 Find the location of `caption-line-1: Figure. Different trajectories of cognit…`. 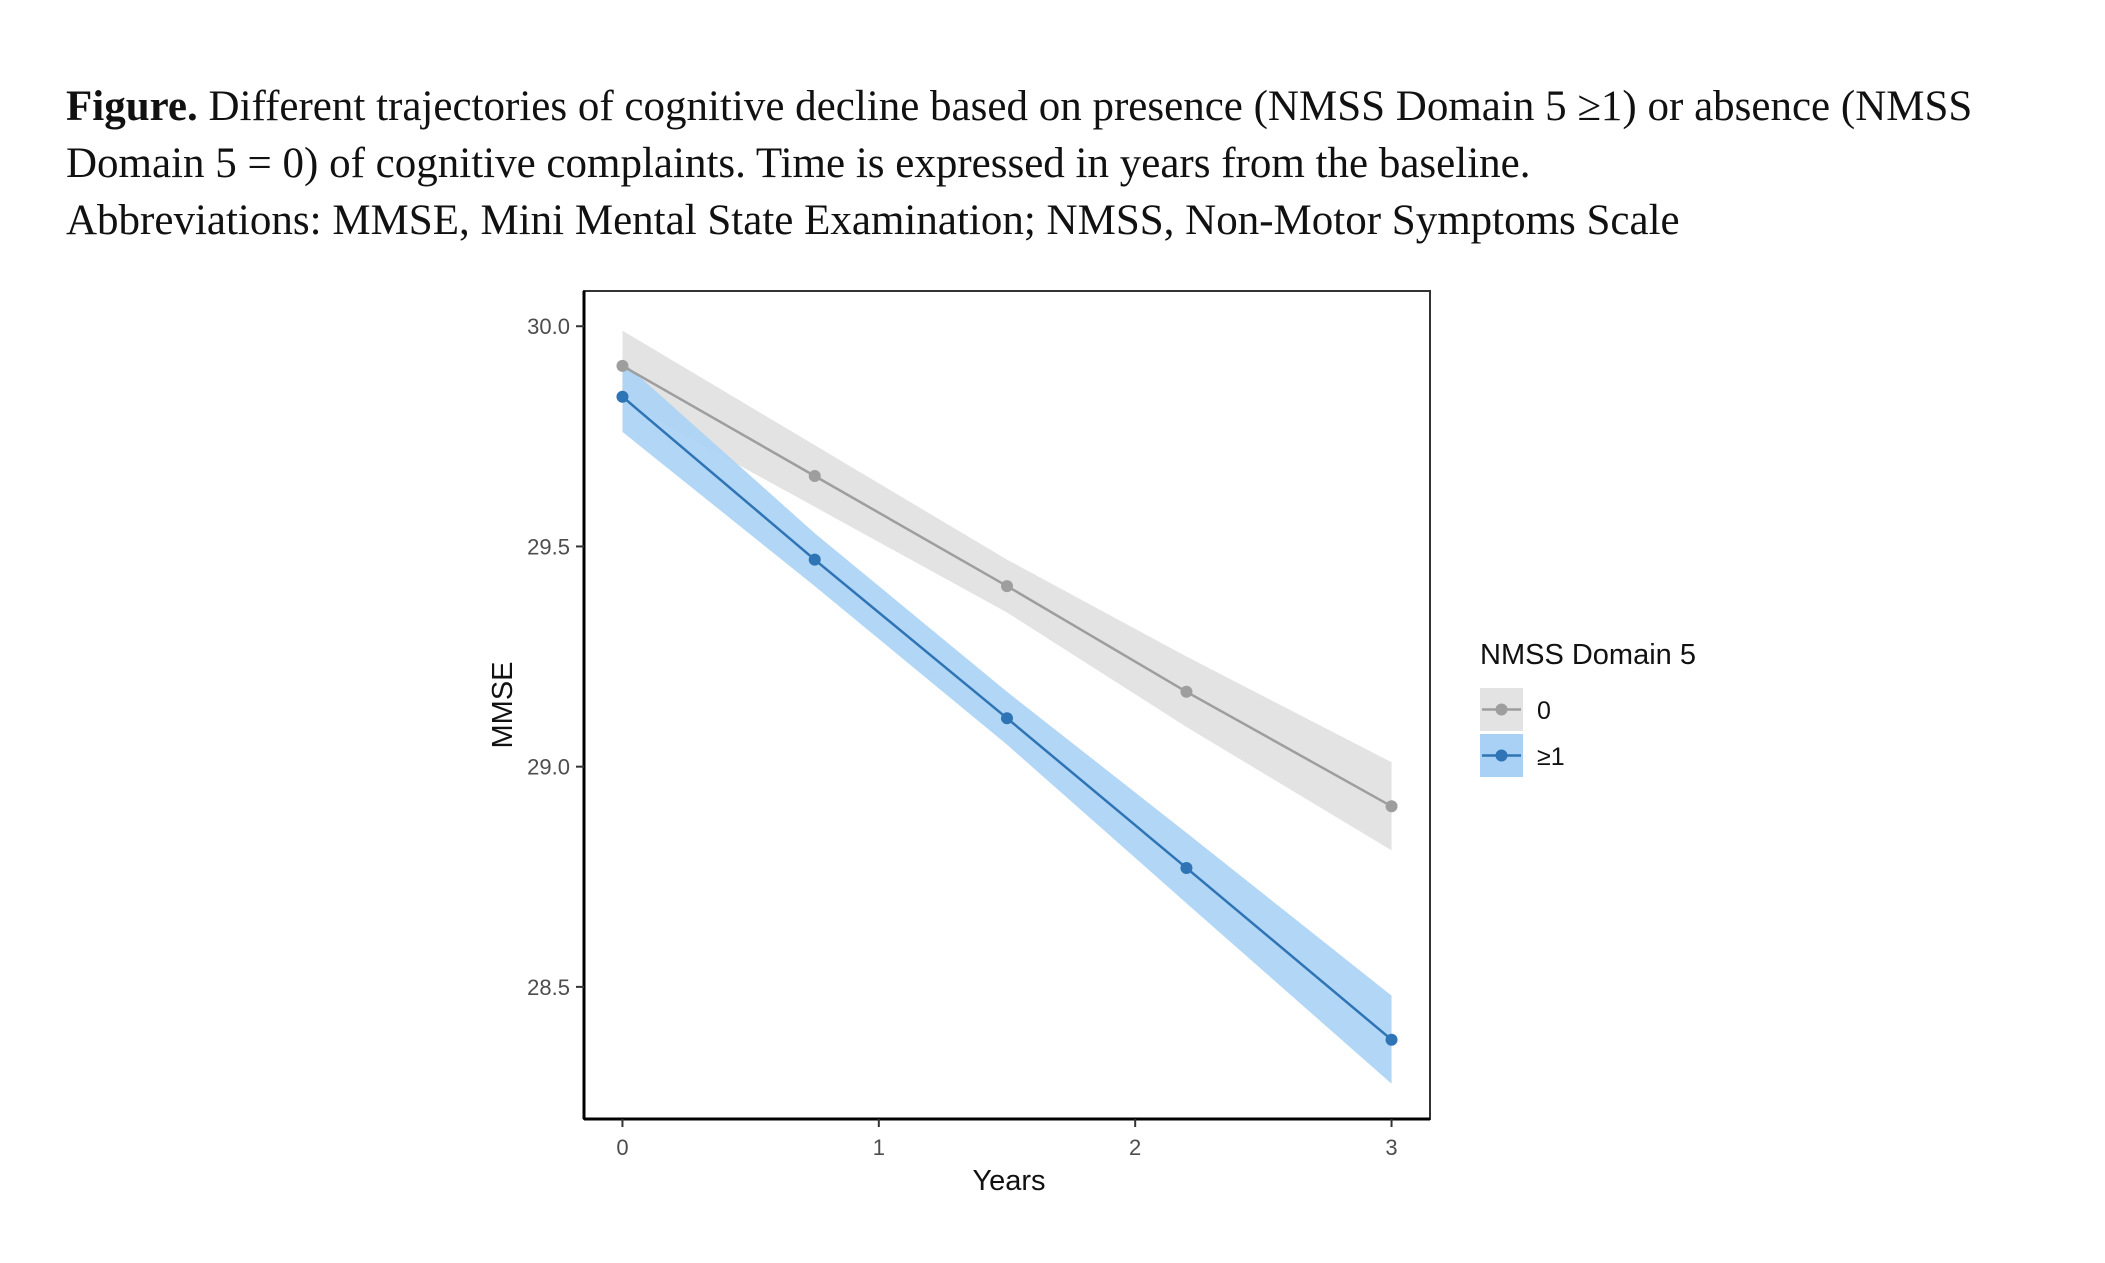

caption-line-1: Figure. Different trajectories of cognit… is located at coordinates (1076, 106).